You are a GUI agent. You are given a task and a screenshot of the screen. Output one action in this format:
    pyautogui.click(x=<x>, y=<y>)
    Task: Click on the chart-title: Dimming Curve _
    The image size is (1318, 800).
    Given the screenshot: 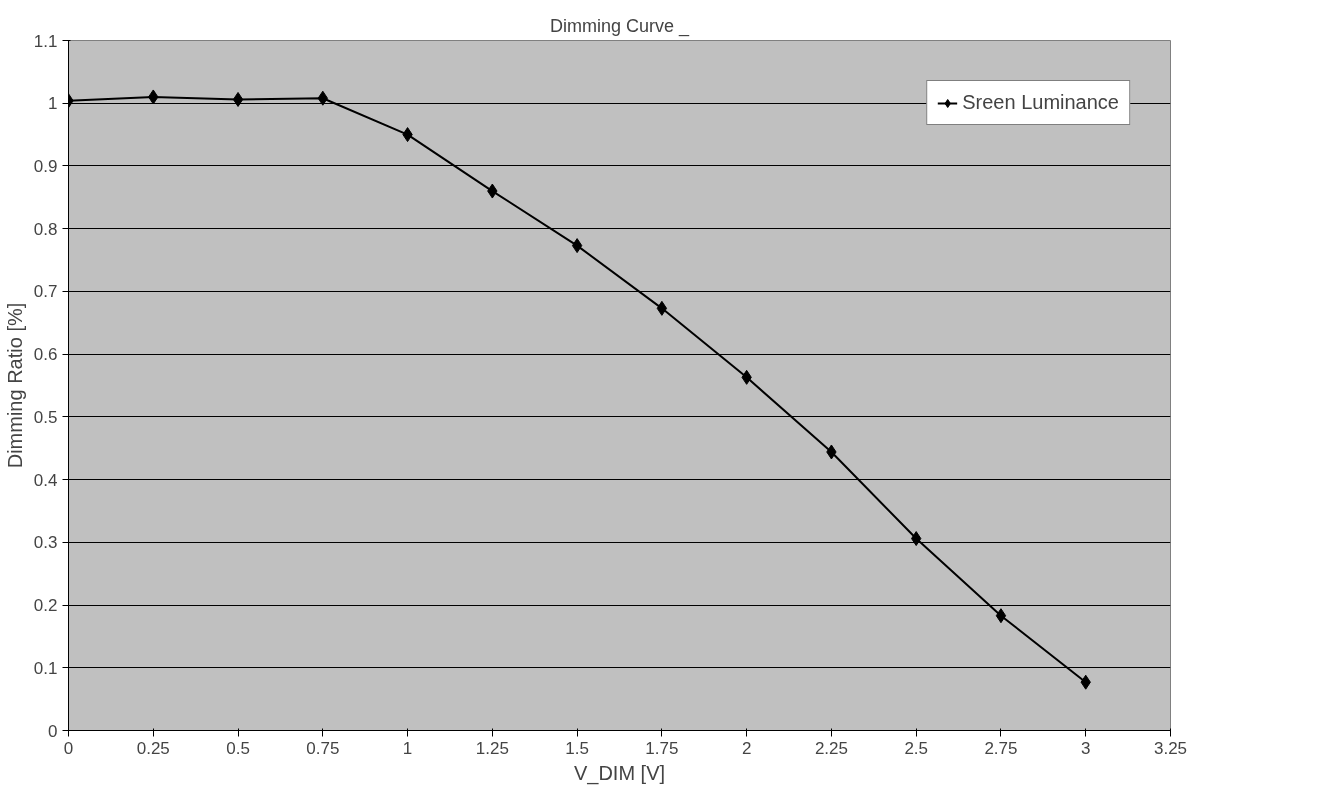 What is the action you would take?
    pyautogui.click(x=620, y=26)
    